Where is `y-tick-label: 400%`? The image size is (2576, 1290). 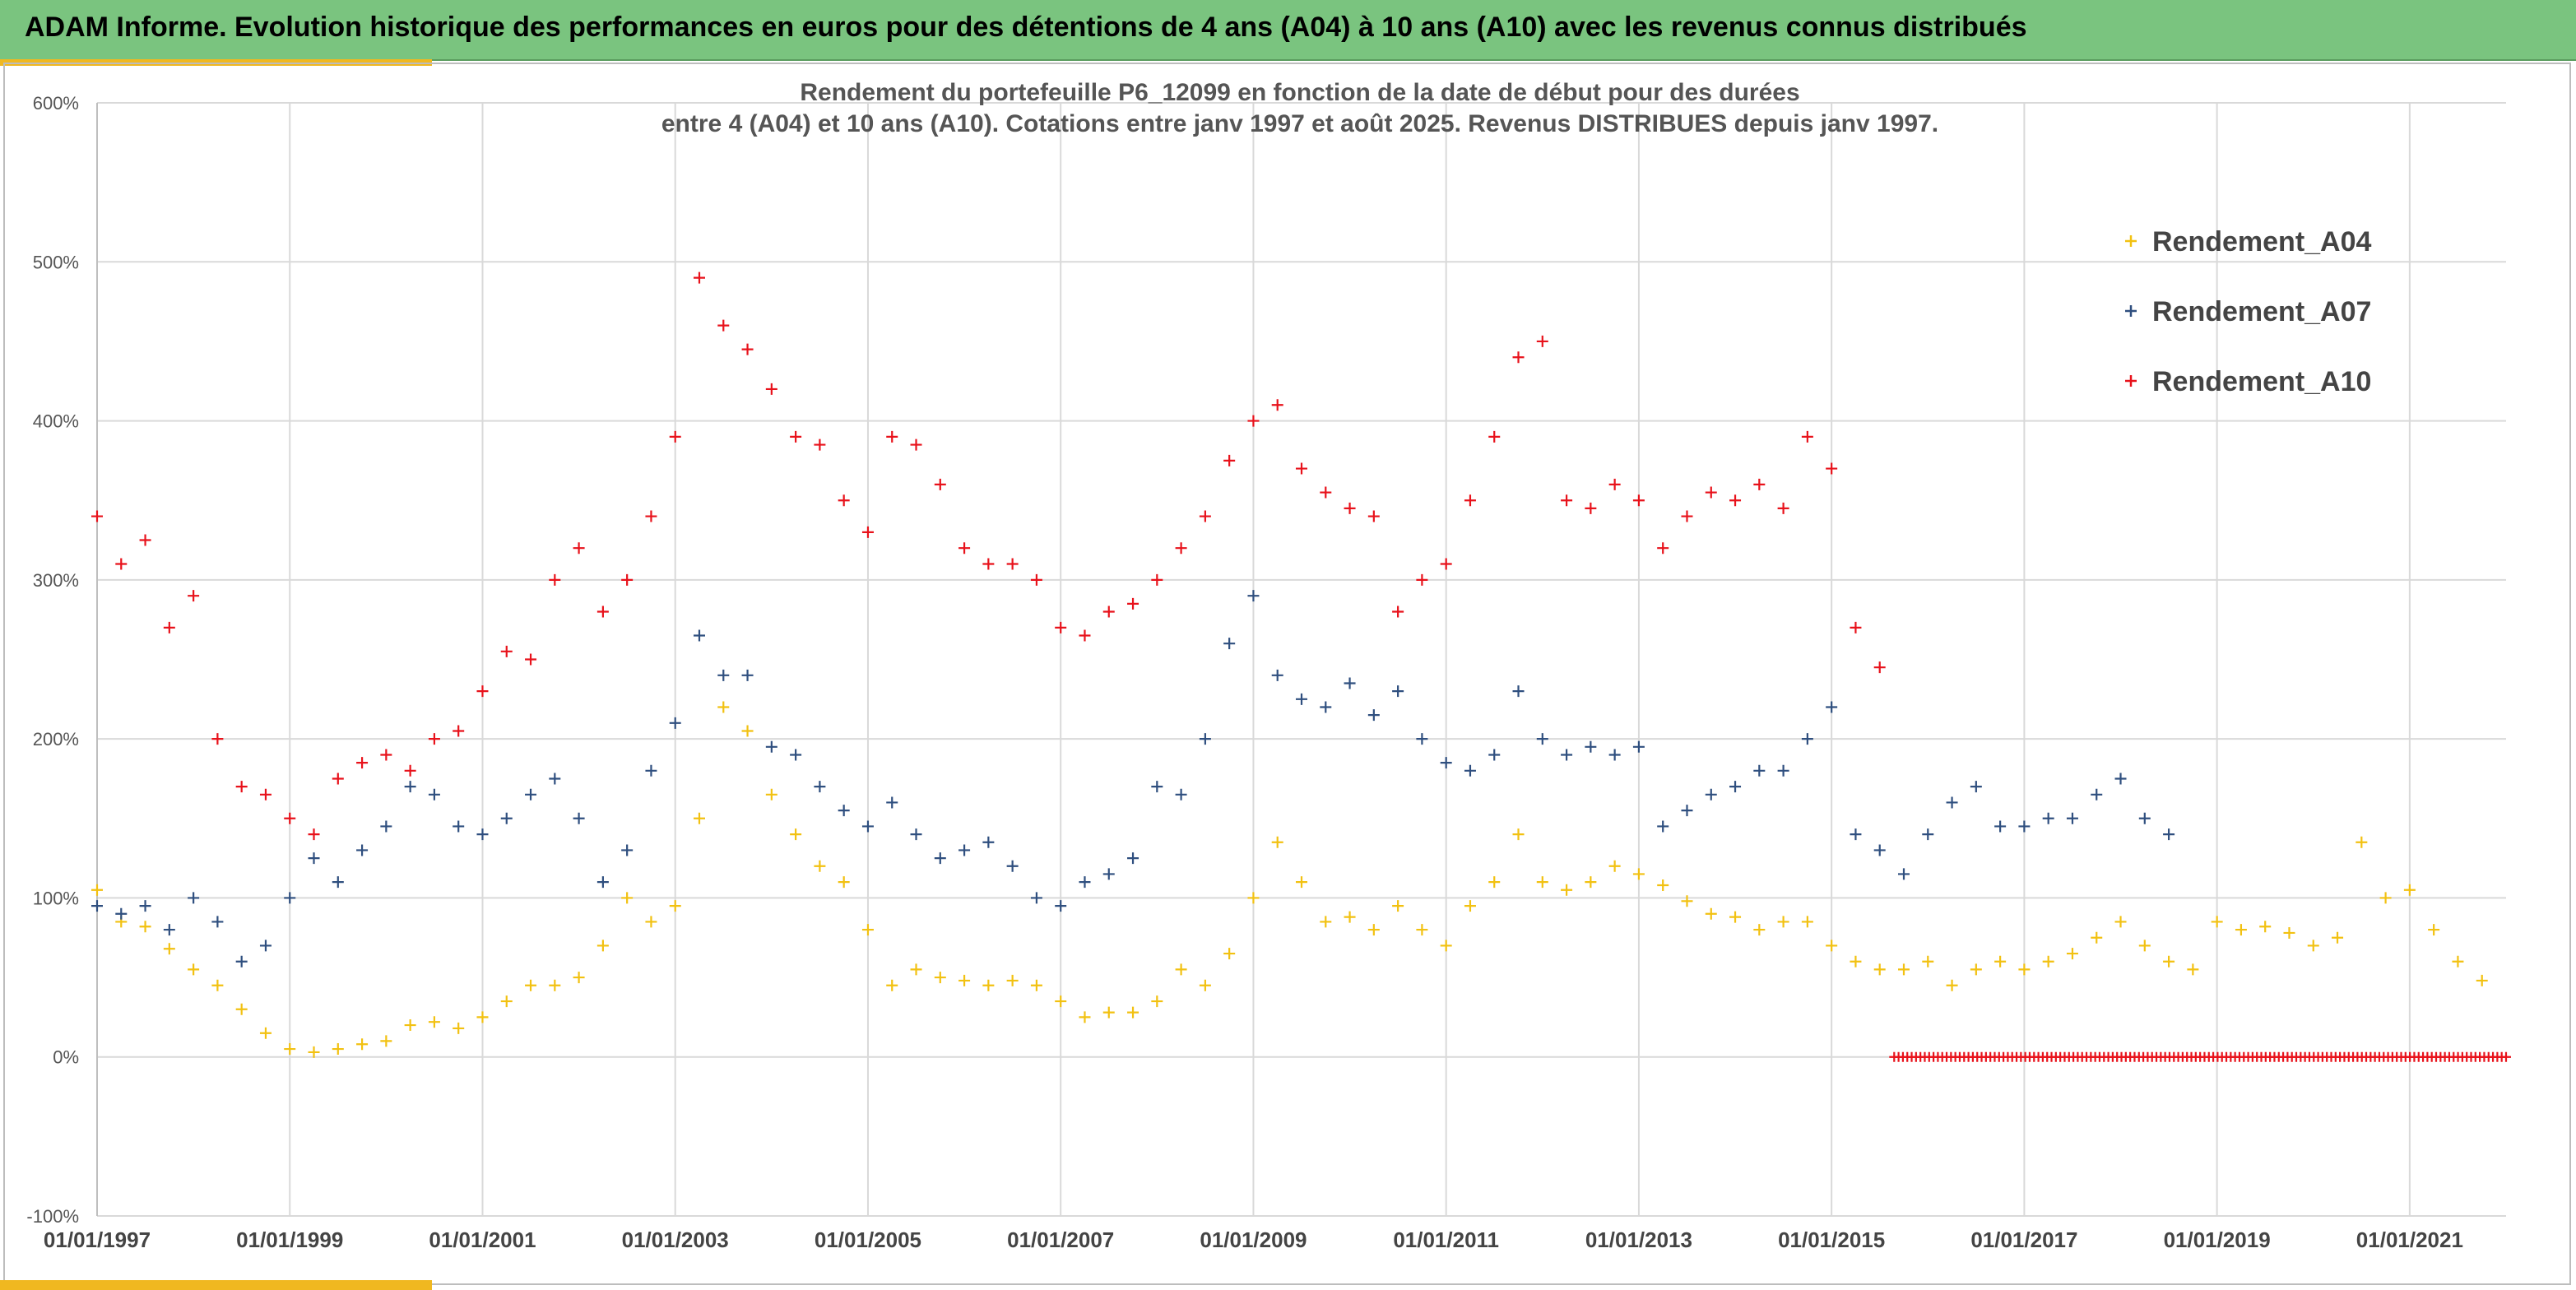 y-tick-label: 400% is located at coordinates (56, 421).